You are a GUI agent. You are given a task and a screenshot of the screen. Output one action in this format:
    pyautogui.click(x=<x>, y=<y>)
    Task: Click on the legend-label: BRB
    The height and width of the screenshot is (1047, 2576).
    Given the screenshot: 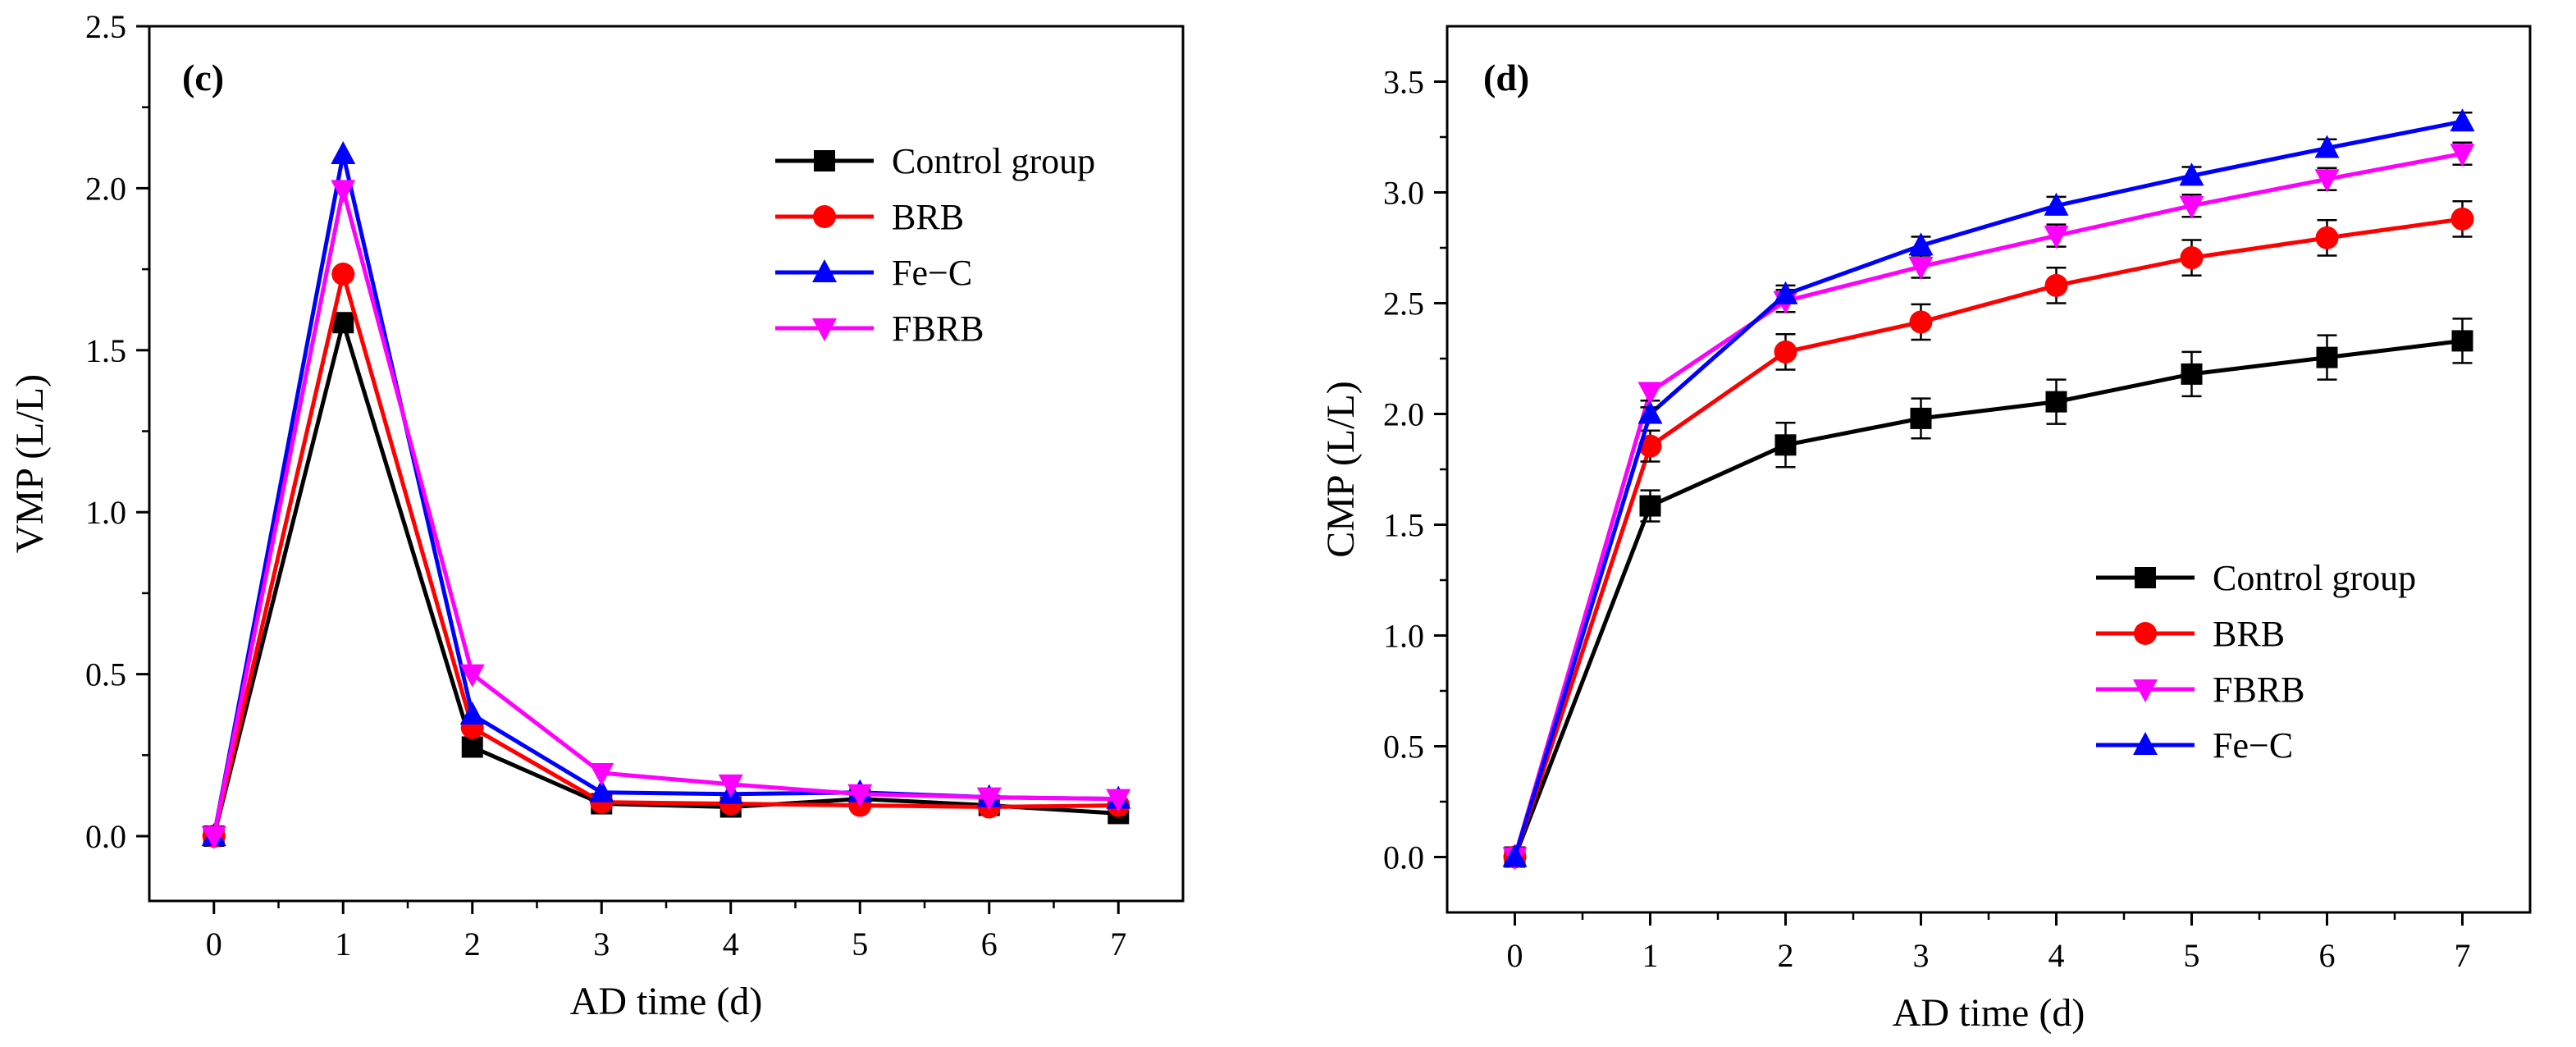 What is the action you would take?
    pyautogui.click(x=928, y=217)
    